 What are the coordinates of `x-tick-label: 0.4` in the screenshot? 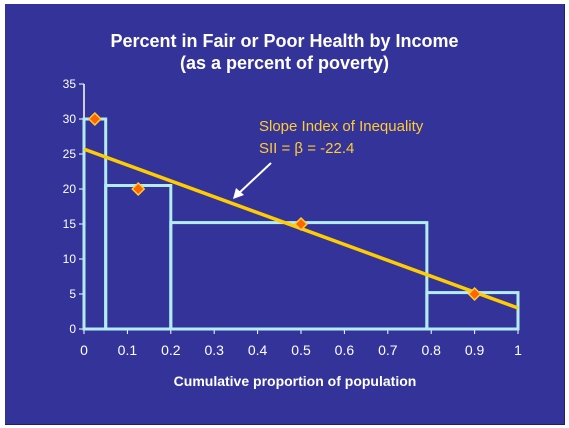 It's located at (258, 350).